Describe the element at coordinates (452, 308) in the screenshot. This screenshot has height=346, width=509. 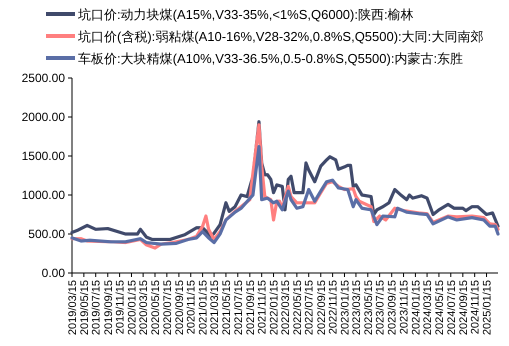
I see `x-tick-label: 2024/07/15` at that location.